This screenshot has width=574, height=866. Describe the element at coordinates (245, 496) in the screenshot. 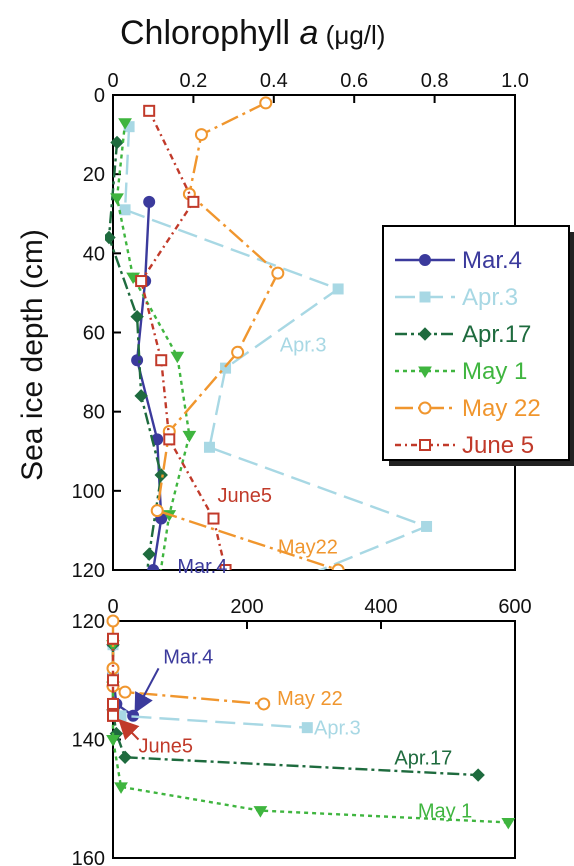

I see `top-annotation-june5: June5` at that location.